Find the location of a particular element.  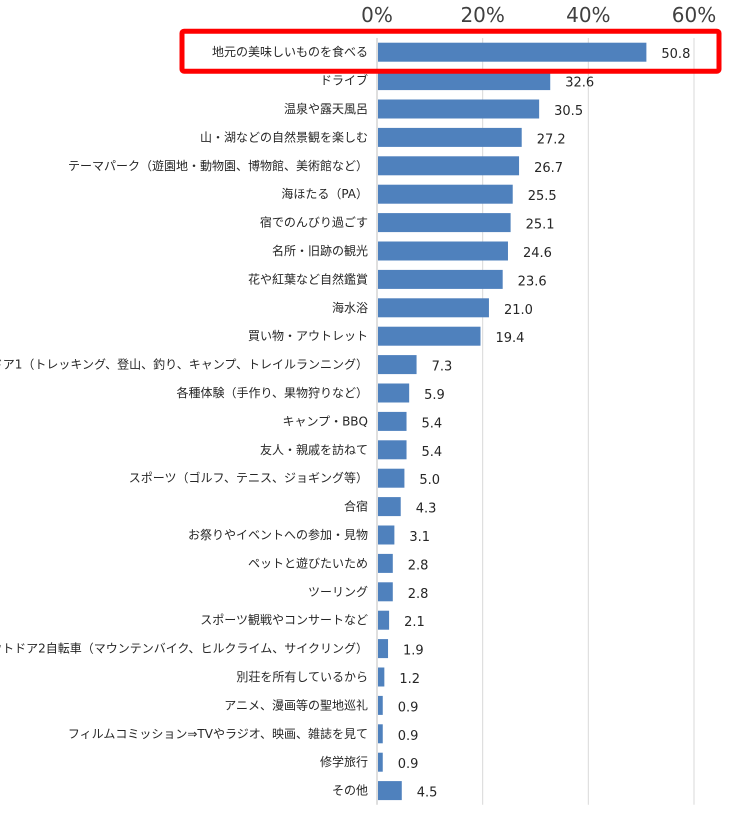

data-label: 4.3 is located at coordinates (426, 509).